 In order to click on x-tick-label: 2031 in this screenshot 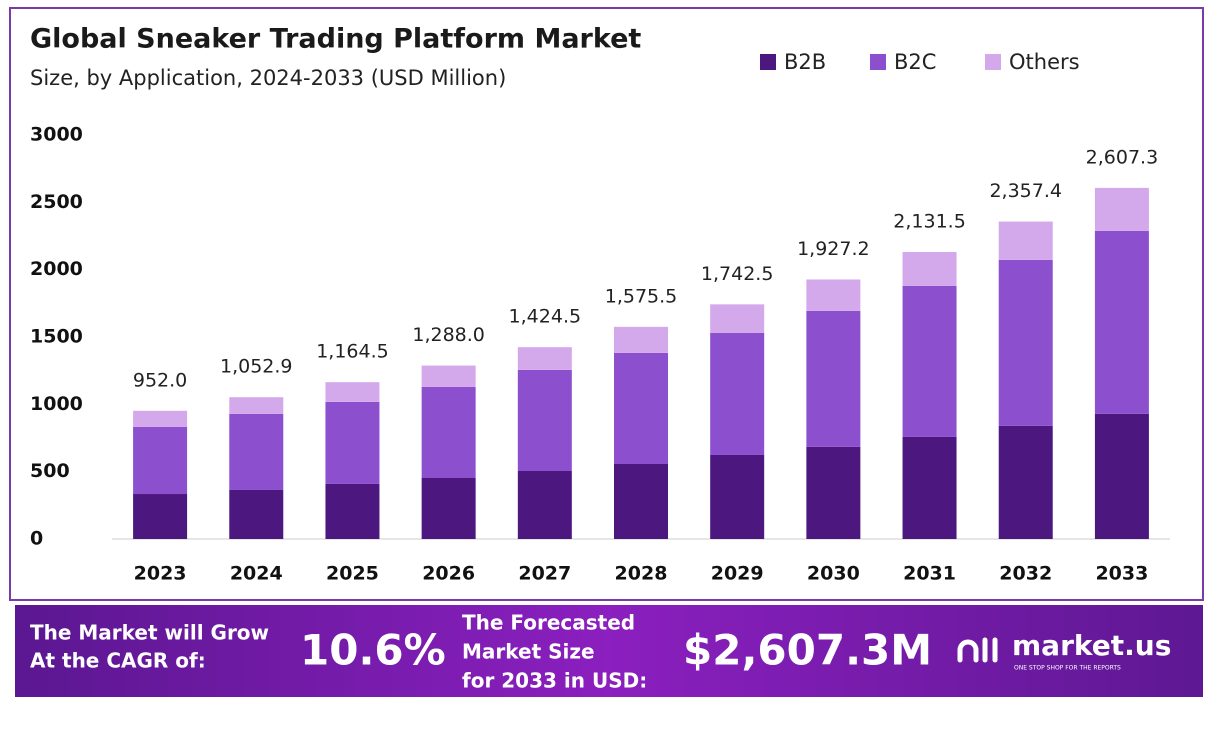, I will do `click(929, 574)`.